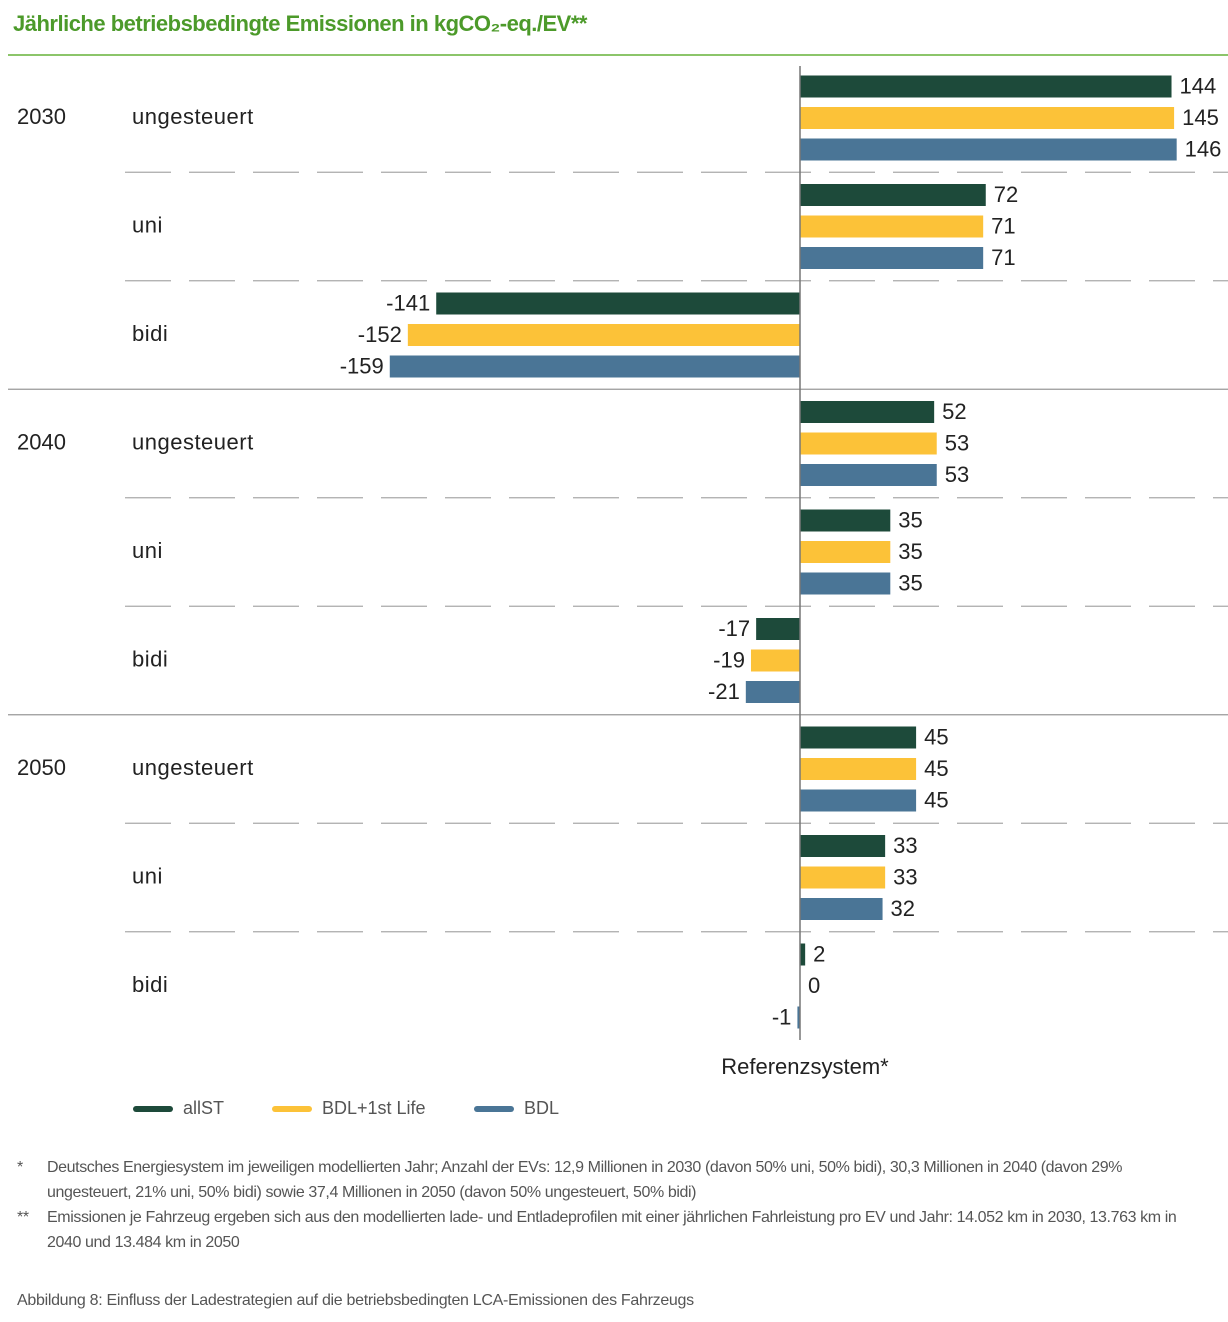  Describe the element at coordinates (782, 1016) in the screenshot. I see `value-label: -1` at that location.